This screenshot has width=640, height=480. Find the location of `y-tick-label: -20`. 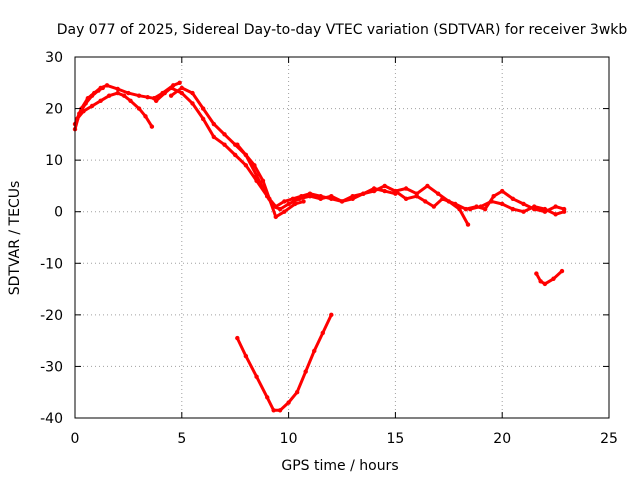

y-tick-label: -20 is located at coordinates (51, 316).